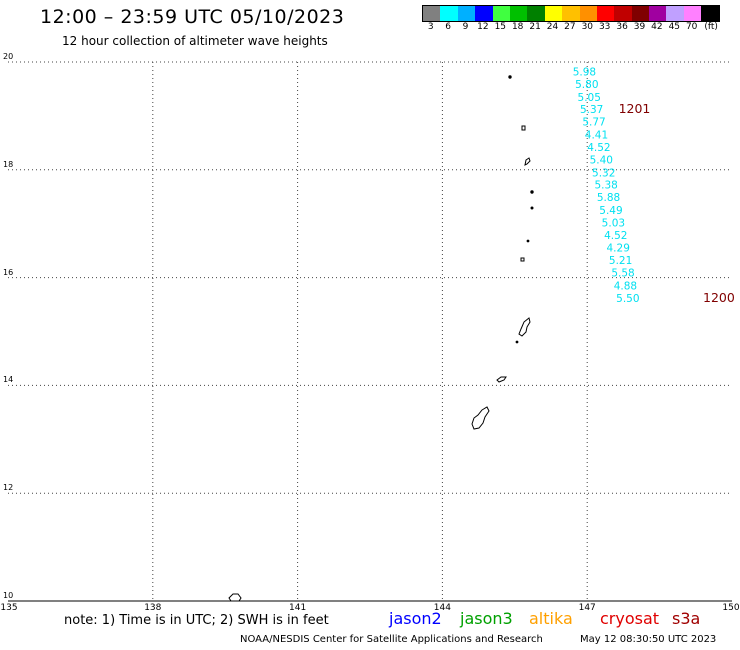  Describe the element at coordinates (298, 608) in the screenshot. I see `longitude-label: 141` at that location.